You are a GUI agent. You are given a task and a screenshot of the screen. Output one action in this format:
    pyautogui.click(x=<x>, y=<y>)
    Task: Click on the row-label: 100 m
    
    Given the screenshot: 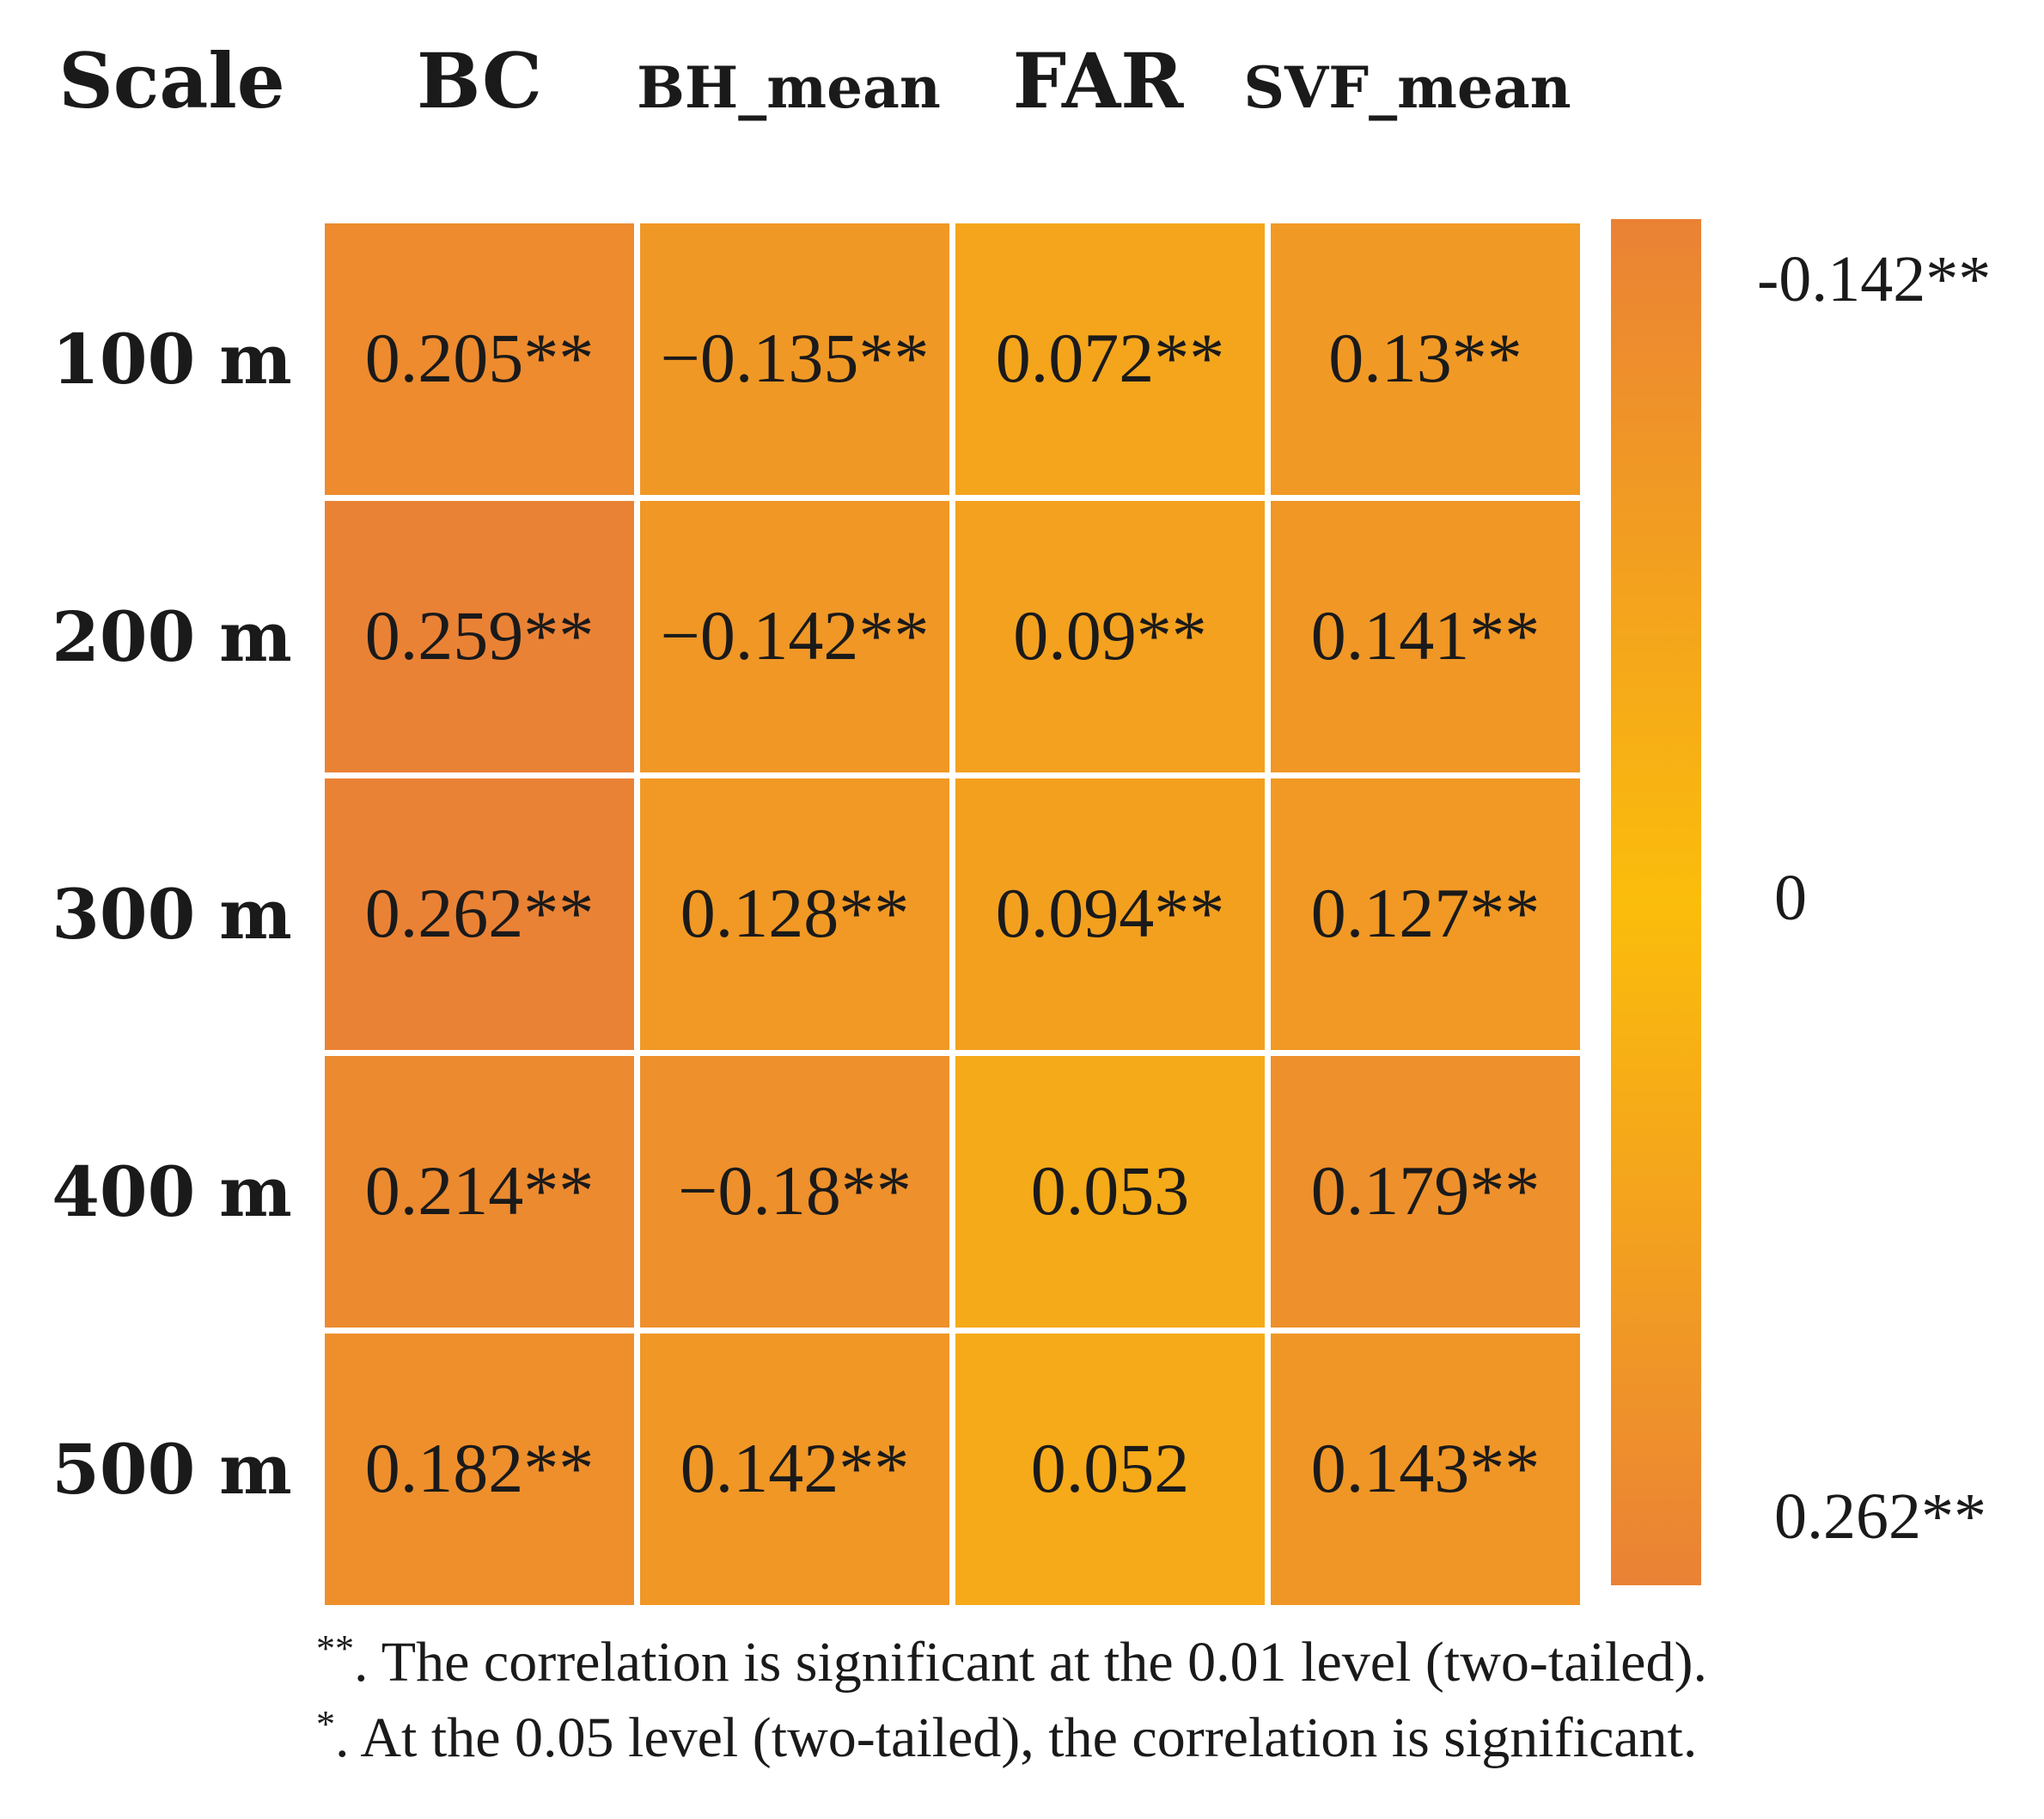 What is the action you would take?
    pyautogui.click(x=172, y=360)
    